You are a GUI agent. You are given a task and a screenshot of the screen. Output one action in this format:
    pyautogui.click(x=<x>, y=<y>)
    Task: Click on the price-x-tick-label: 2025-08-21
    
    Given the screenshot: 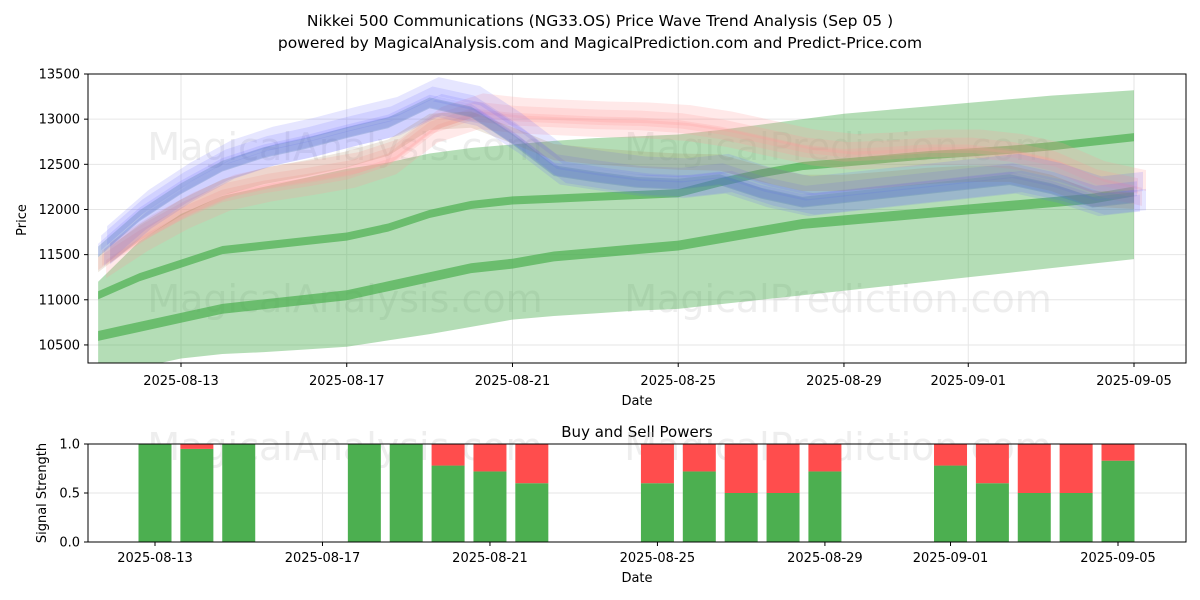 What is the action you would take?
    pyautogui.click(x=513, y=381)
    